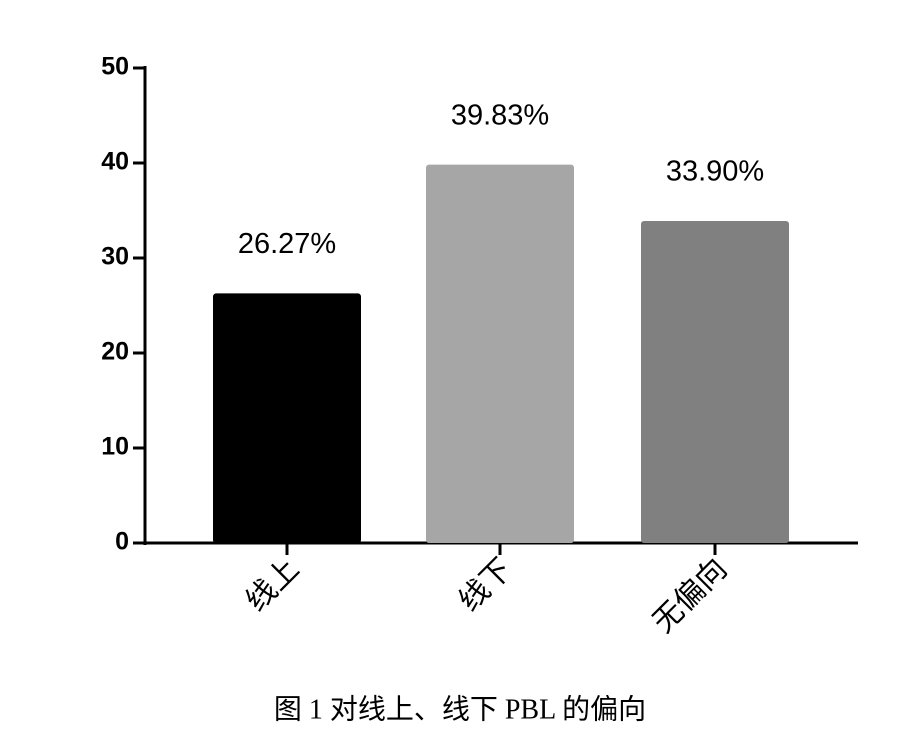 The height and width of the screenshot is (753, 920). I want to click on y-tick-label: 50, so click(115, 67).